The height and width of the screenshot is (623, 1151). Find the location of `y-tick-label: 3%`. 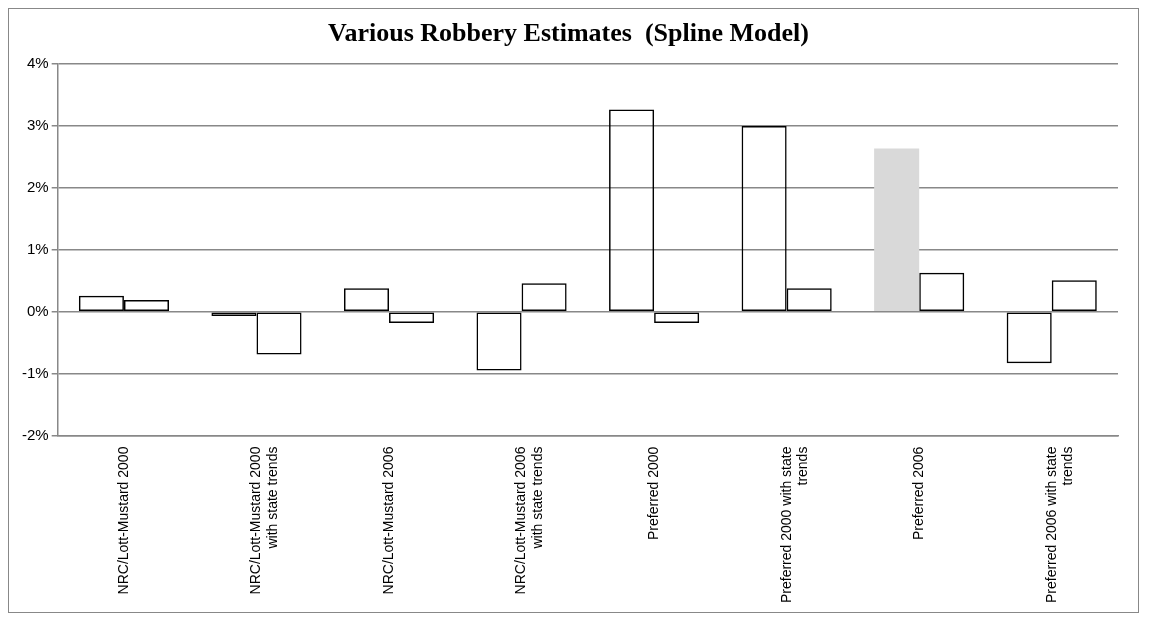

y-tick-label: 3% is located at coordinates (37, 125).